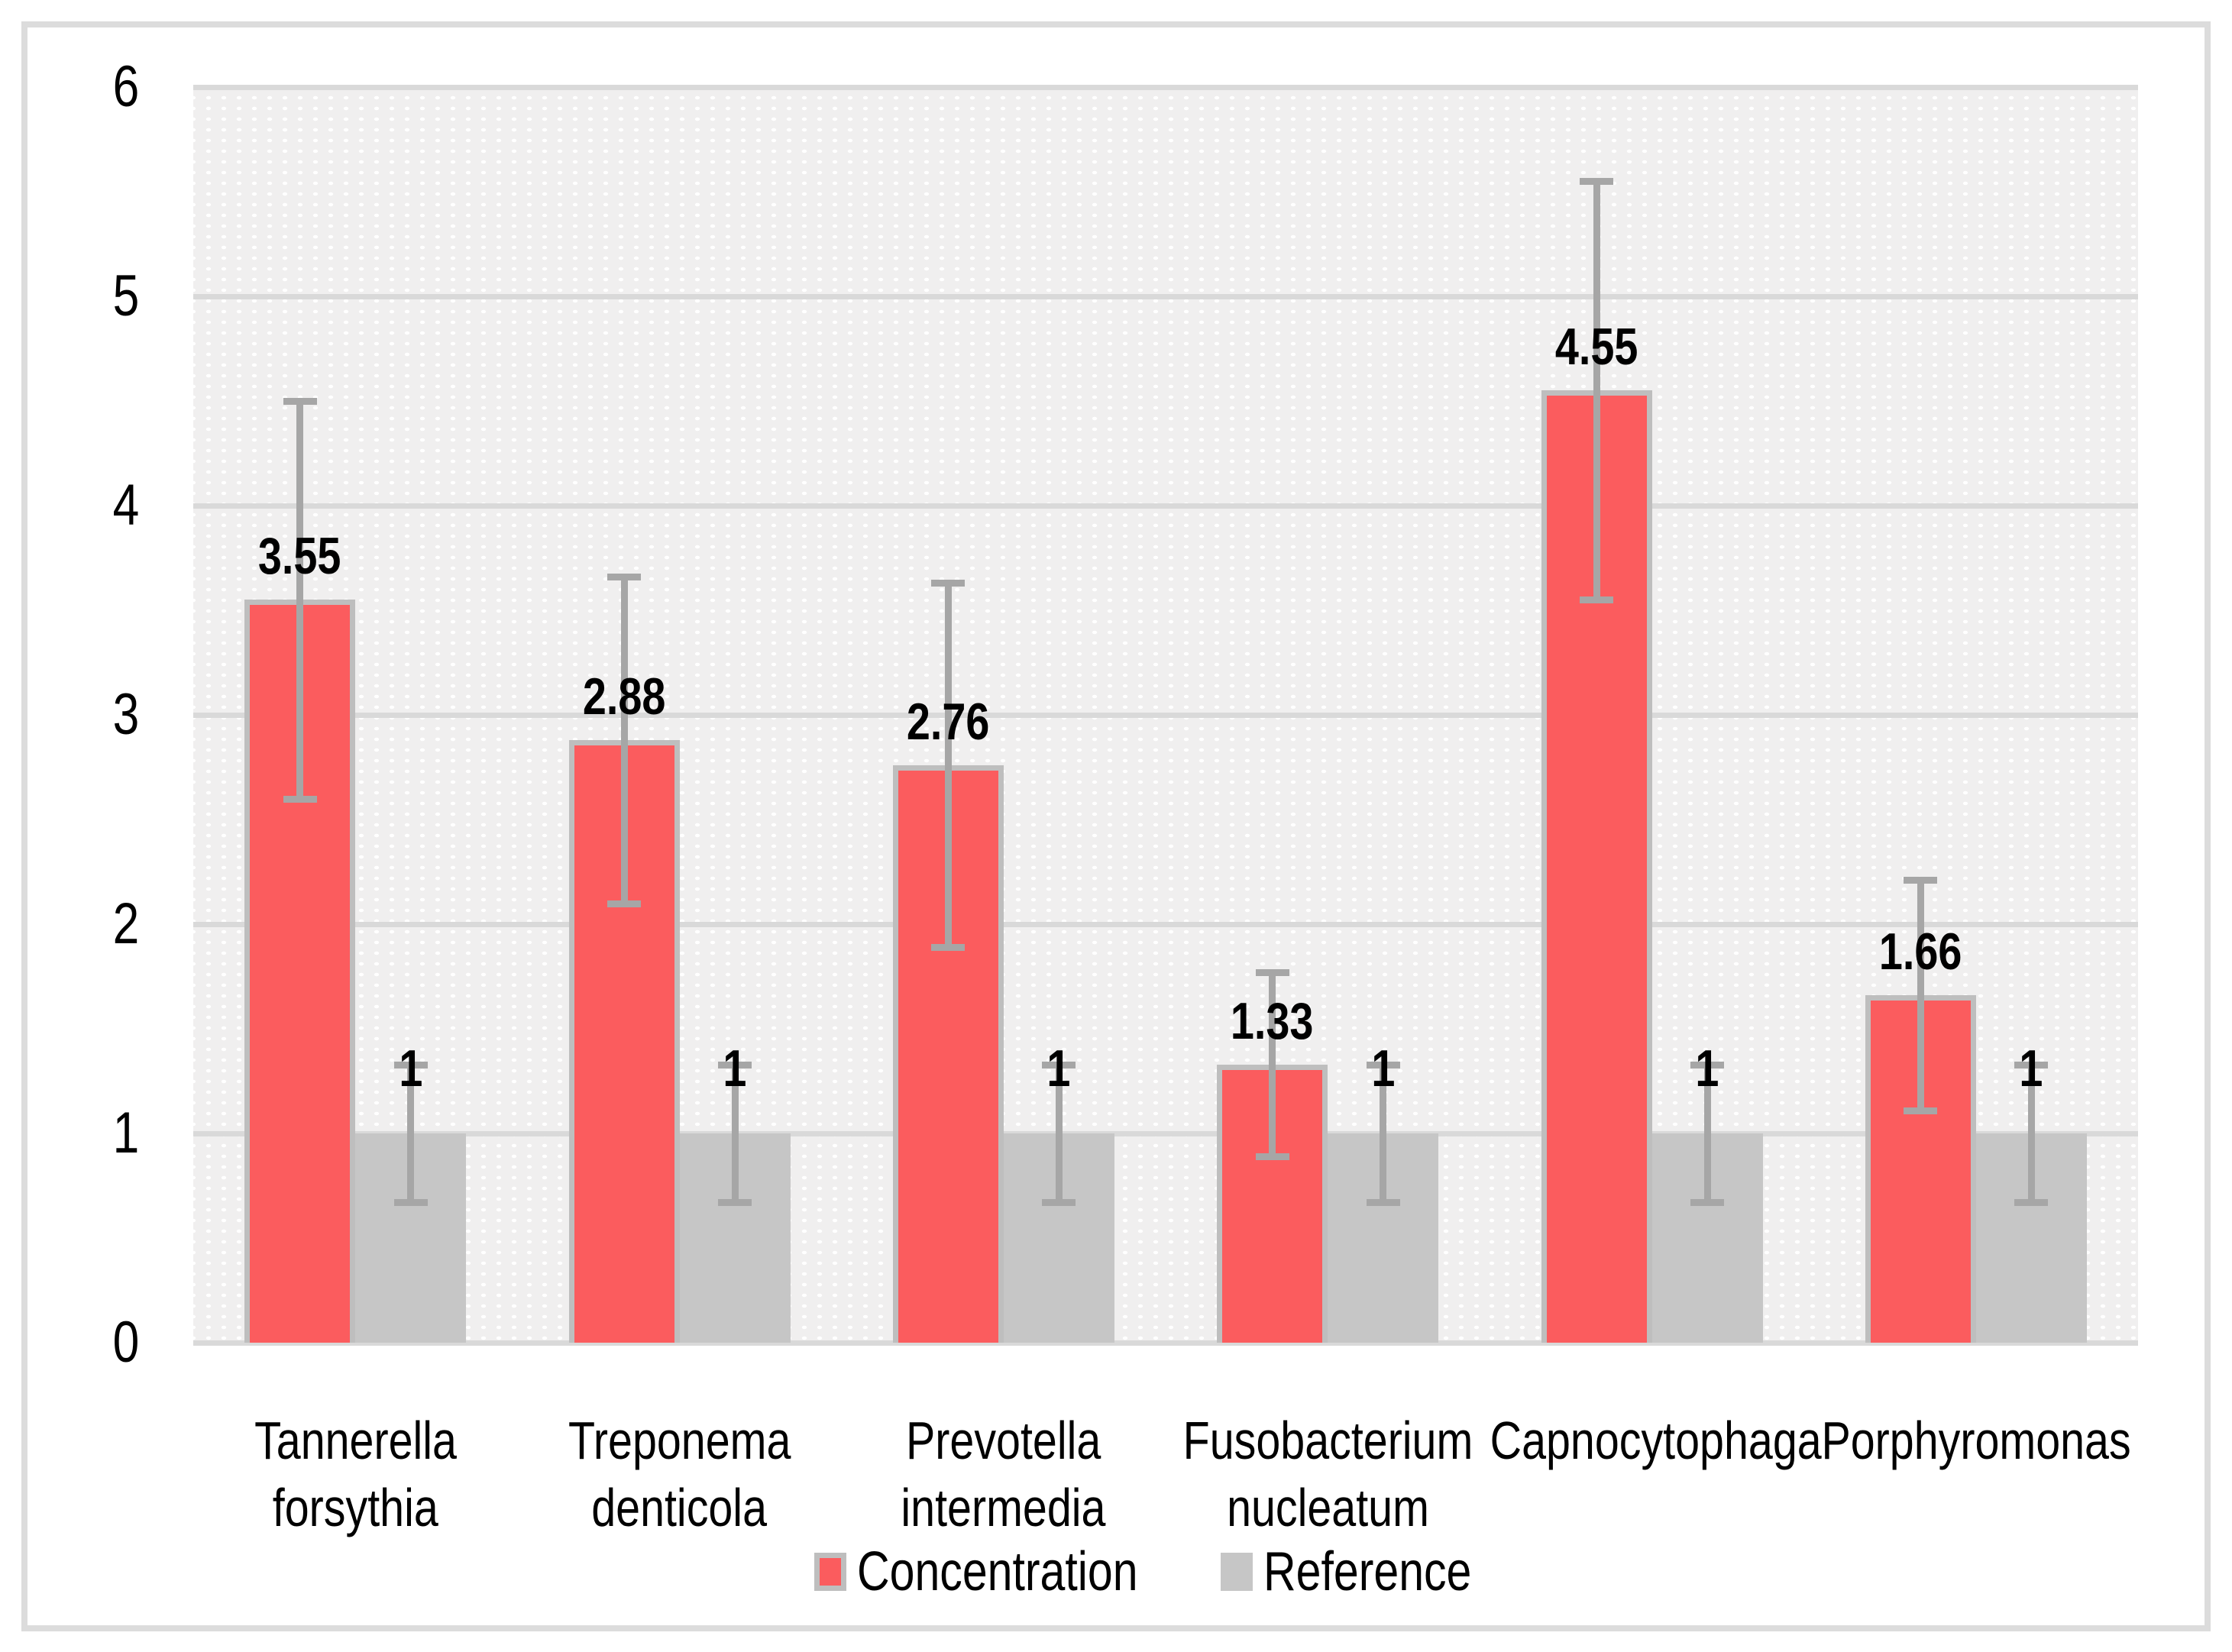 The height and width of the screenshot is (1652, 2232). I want to click on category-label-text: Fusobacterium, so click(1327, 1440).